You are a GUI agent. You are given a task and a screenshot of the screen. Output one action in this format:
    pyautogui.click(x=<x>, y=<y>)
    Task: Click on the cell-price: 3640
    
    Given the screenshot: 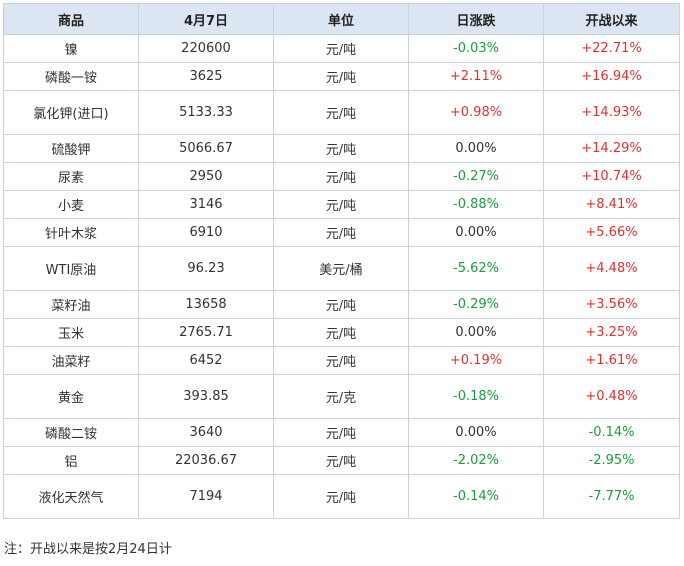 What is the action you would take?
    pyautogui.click(x=206, y=432)
    